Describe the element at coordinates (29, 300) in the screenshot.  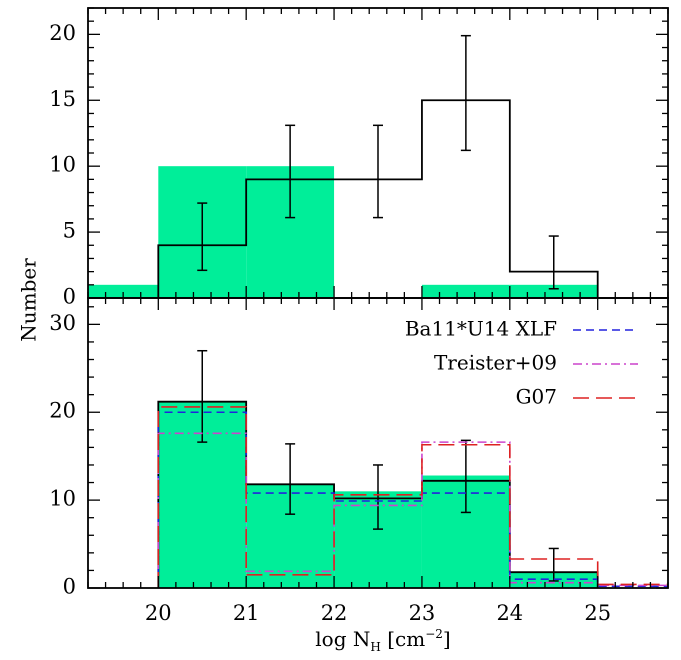
I see `y-axis-label: Number` at that location.